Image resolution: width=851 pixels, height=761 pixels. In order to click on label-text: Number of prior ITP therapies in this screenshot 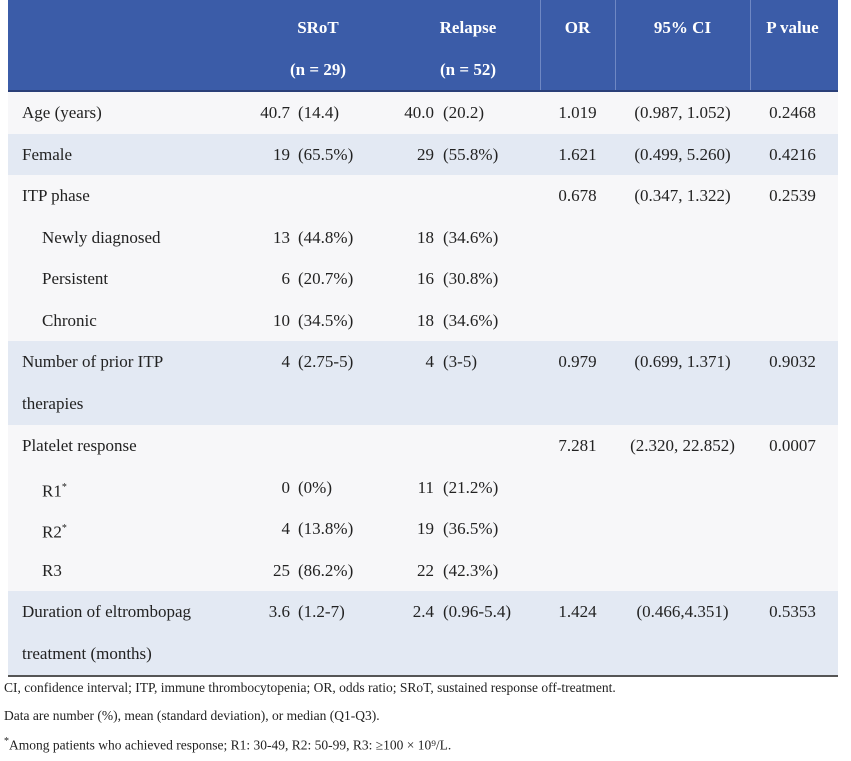, I will do `click(92, 382)`.